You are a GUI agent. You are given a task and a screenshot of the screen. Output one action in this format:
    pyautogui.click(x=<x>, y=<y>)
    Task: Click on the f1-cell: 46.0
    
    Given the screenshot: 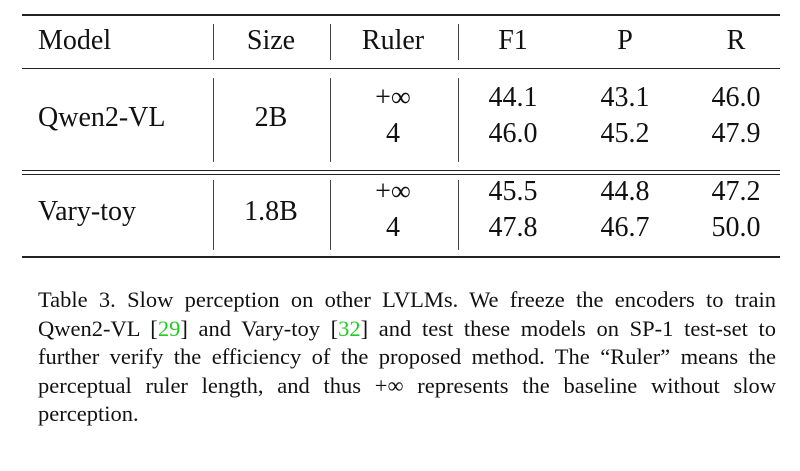 What is the action you would take?
    pyautogui.click(x=513, y=133)
    